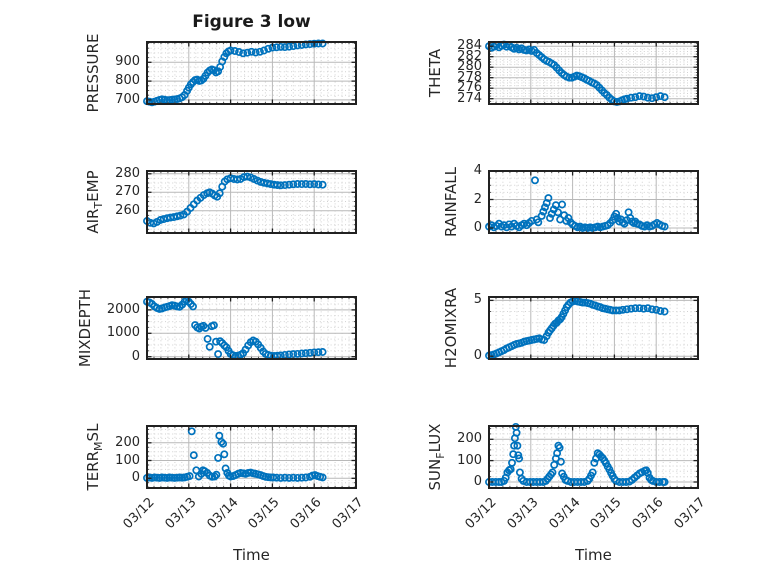 This screenshot has width=778, height=583. What do you see at coordinates (127, 99) in the screenshot?
I see `y-tick-label: 700` at bounding box center [127, 99].